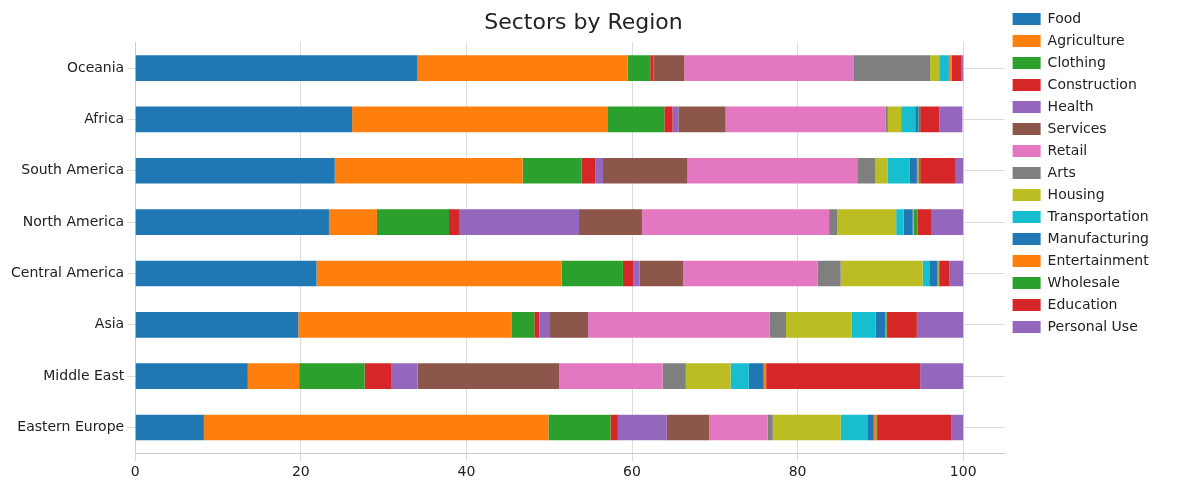  I want to click on y-tick-label: Oceania, so click(95, 66).